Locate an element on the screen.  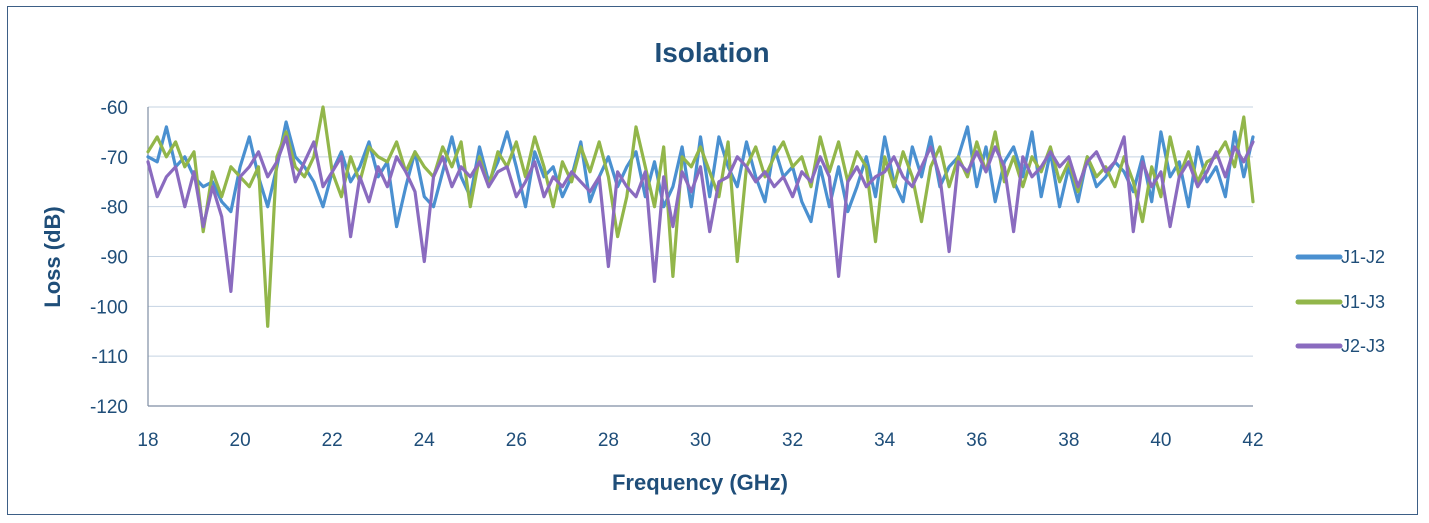
y-tick-label: -90 is located at coordinates (114, 258).